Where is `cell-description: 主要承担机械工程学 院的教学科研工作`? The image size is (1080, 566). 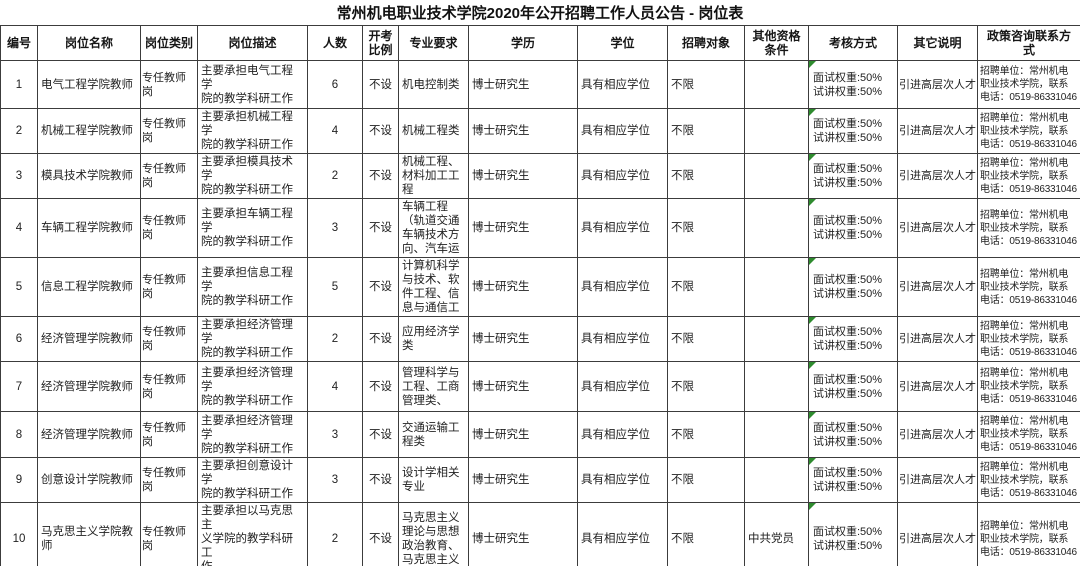
cell-description: 主要承担机械工程学 院的教学科研工作 is located at coordinates (252, 131).